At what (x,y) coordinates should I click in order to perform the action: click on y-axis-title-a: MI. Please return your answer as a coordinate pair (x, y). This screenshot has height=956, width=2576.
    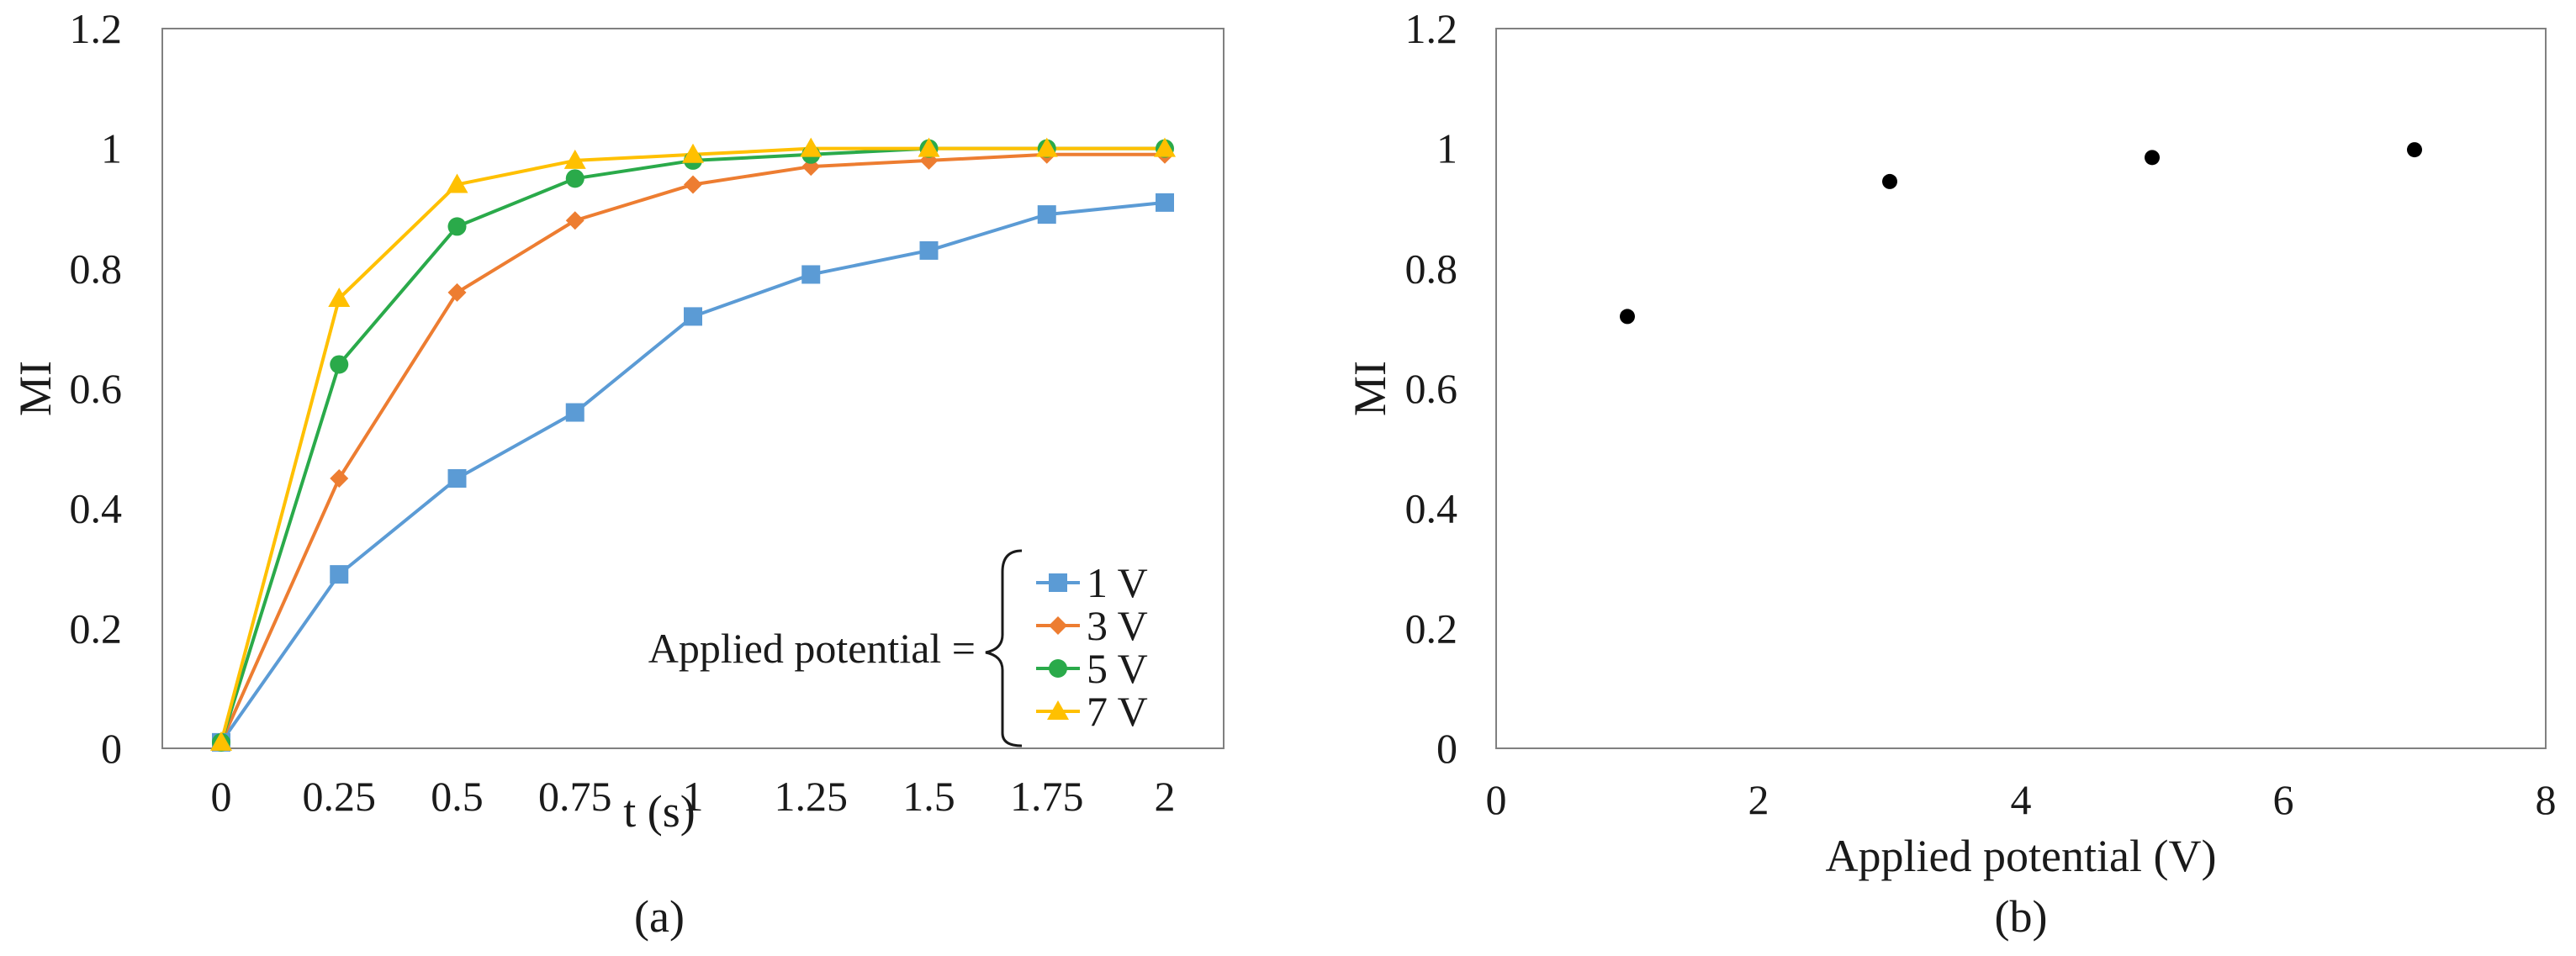
    Looking at the image, I should click on (35, 388).